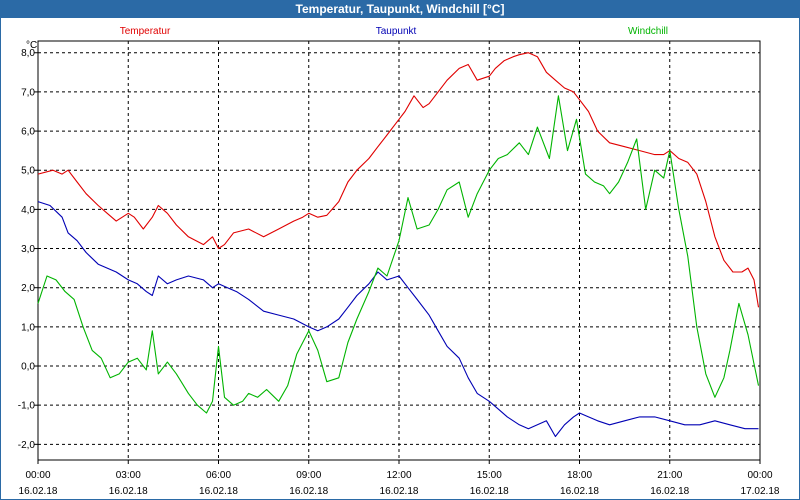 This screenshot has width=800, height=500. I want to click on y-axis: 8,0 7,0 6,0 5,0 4,0 3,0 2,0 1,0 0,0 -1,0 -2,0, so click(28, 249).